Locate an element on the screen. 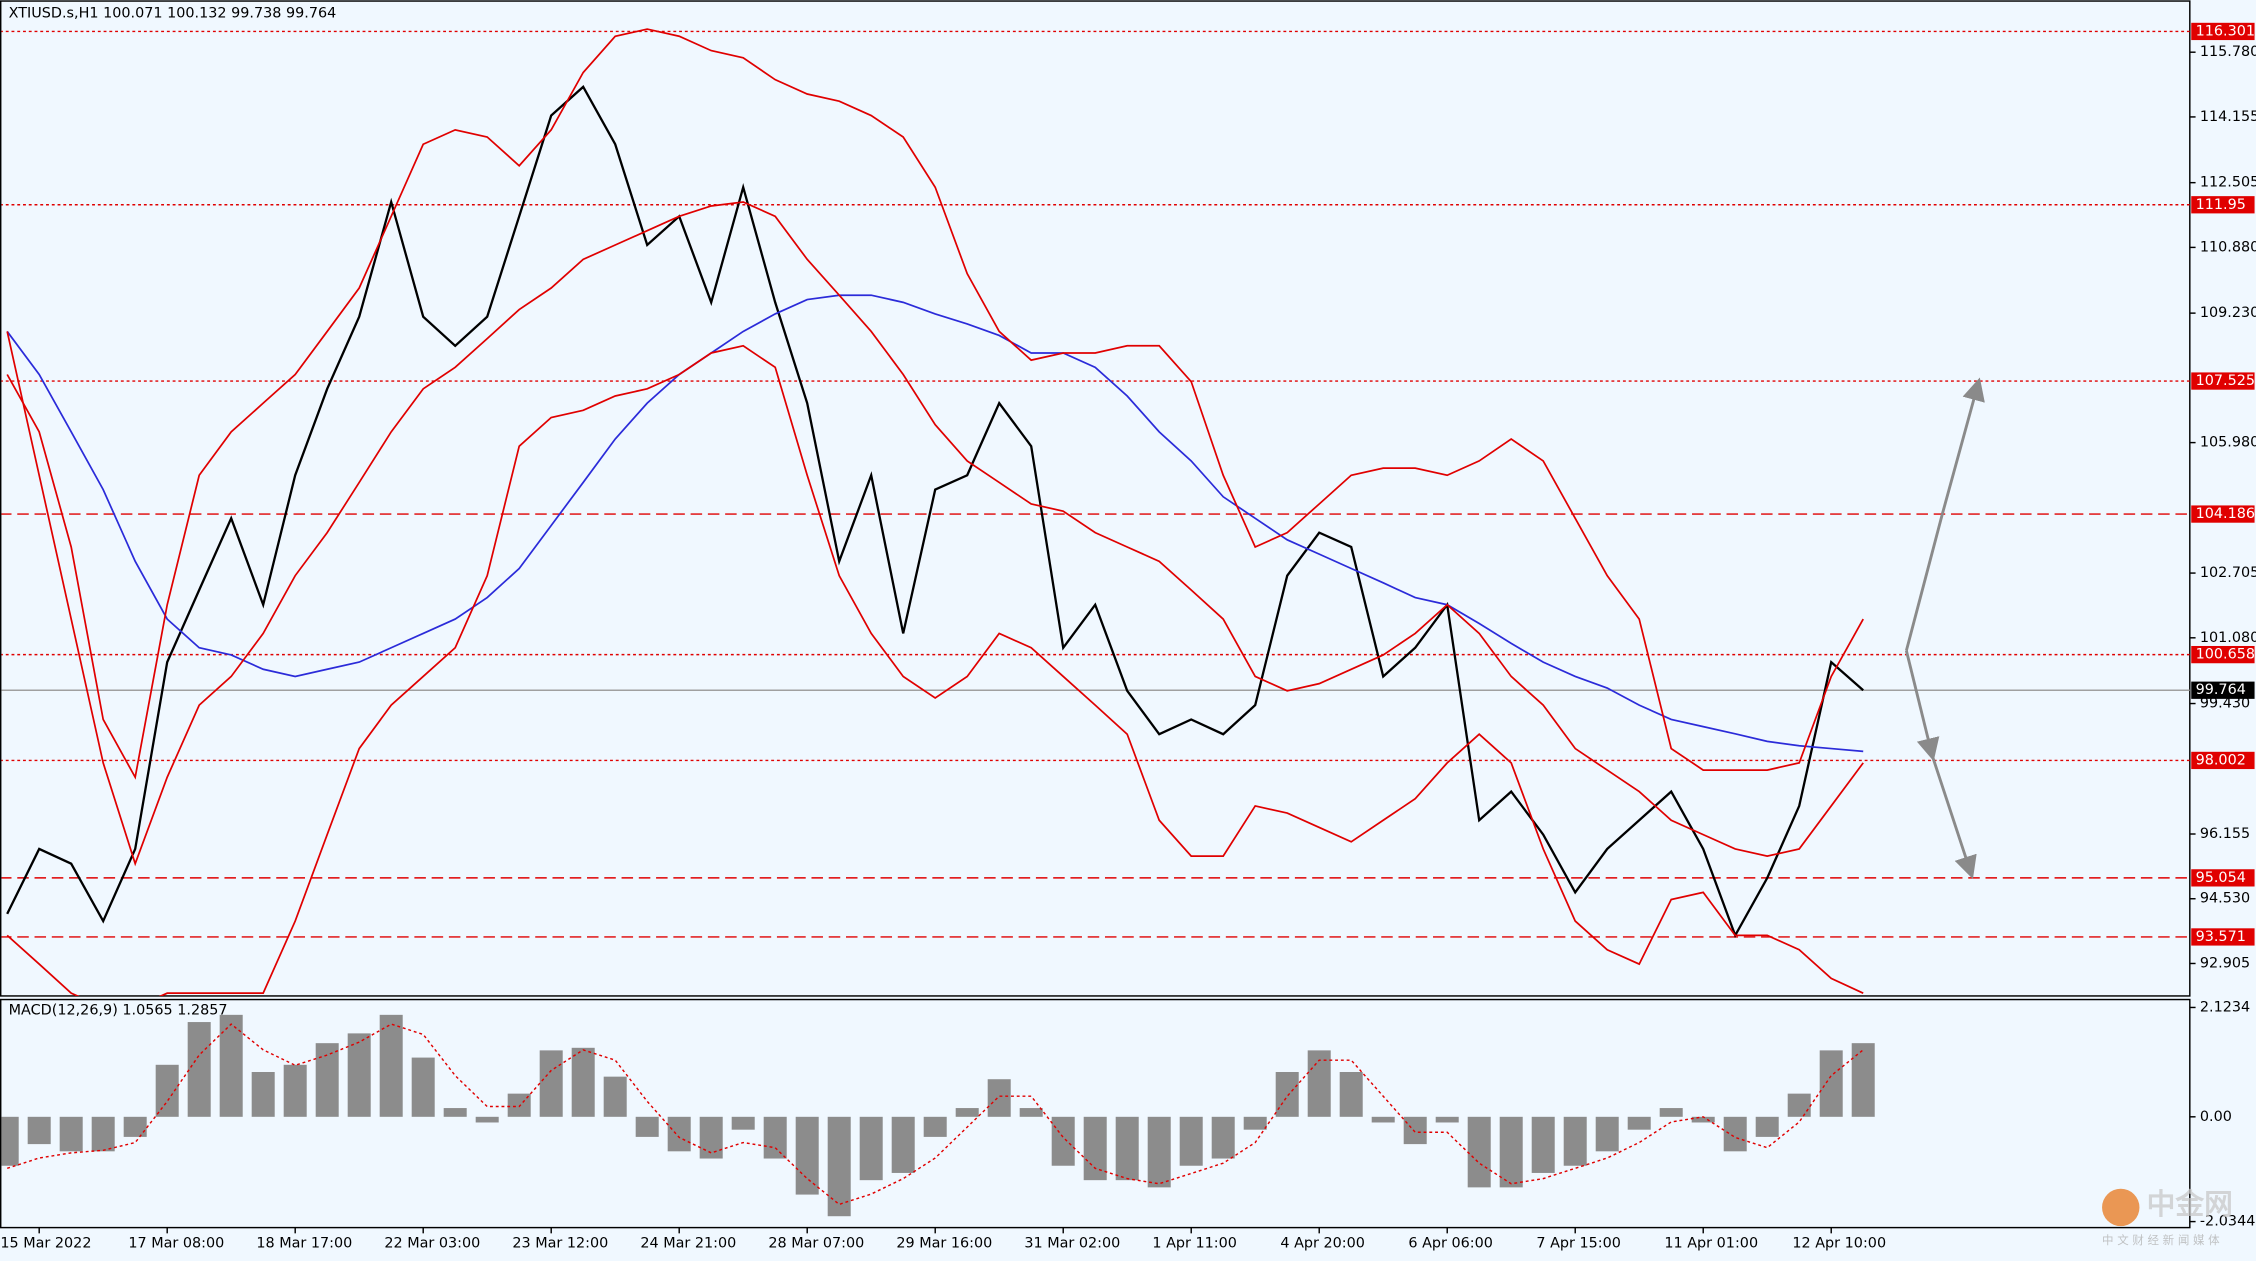 The height and width of the screenshot is (1261, 2256). x-tick-label: 12 Apr 10:00 is located at coordinates (1839, 1243).